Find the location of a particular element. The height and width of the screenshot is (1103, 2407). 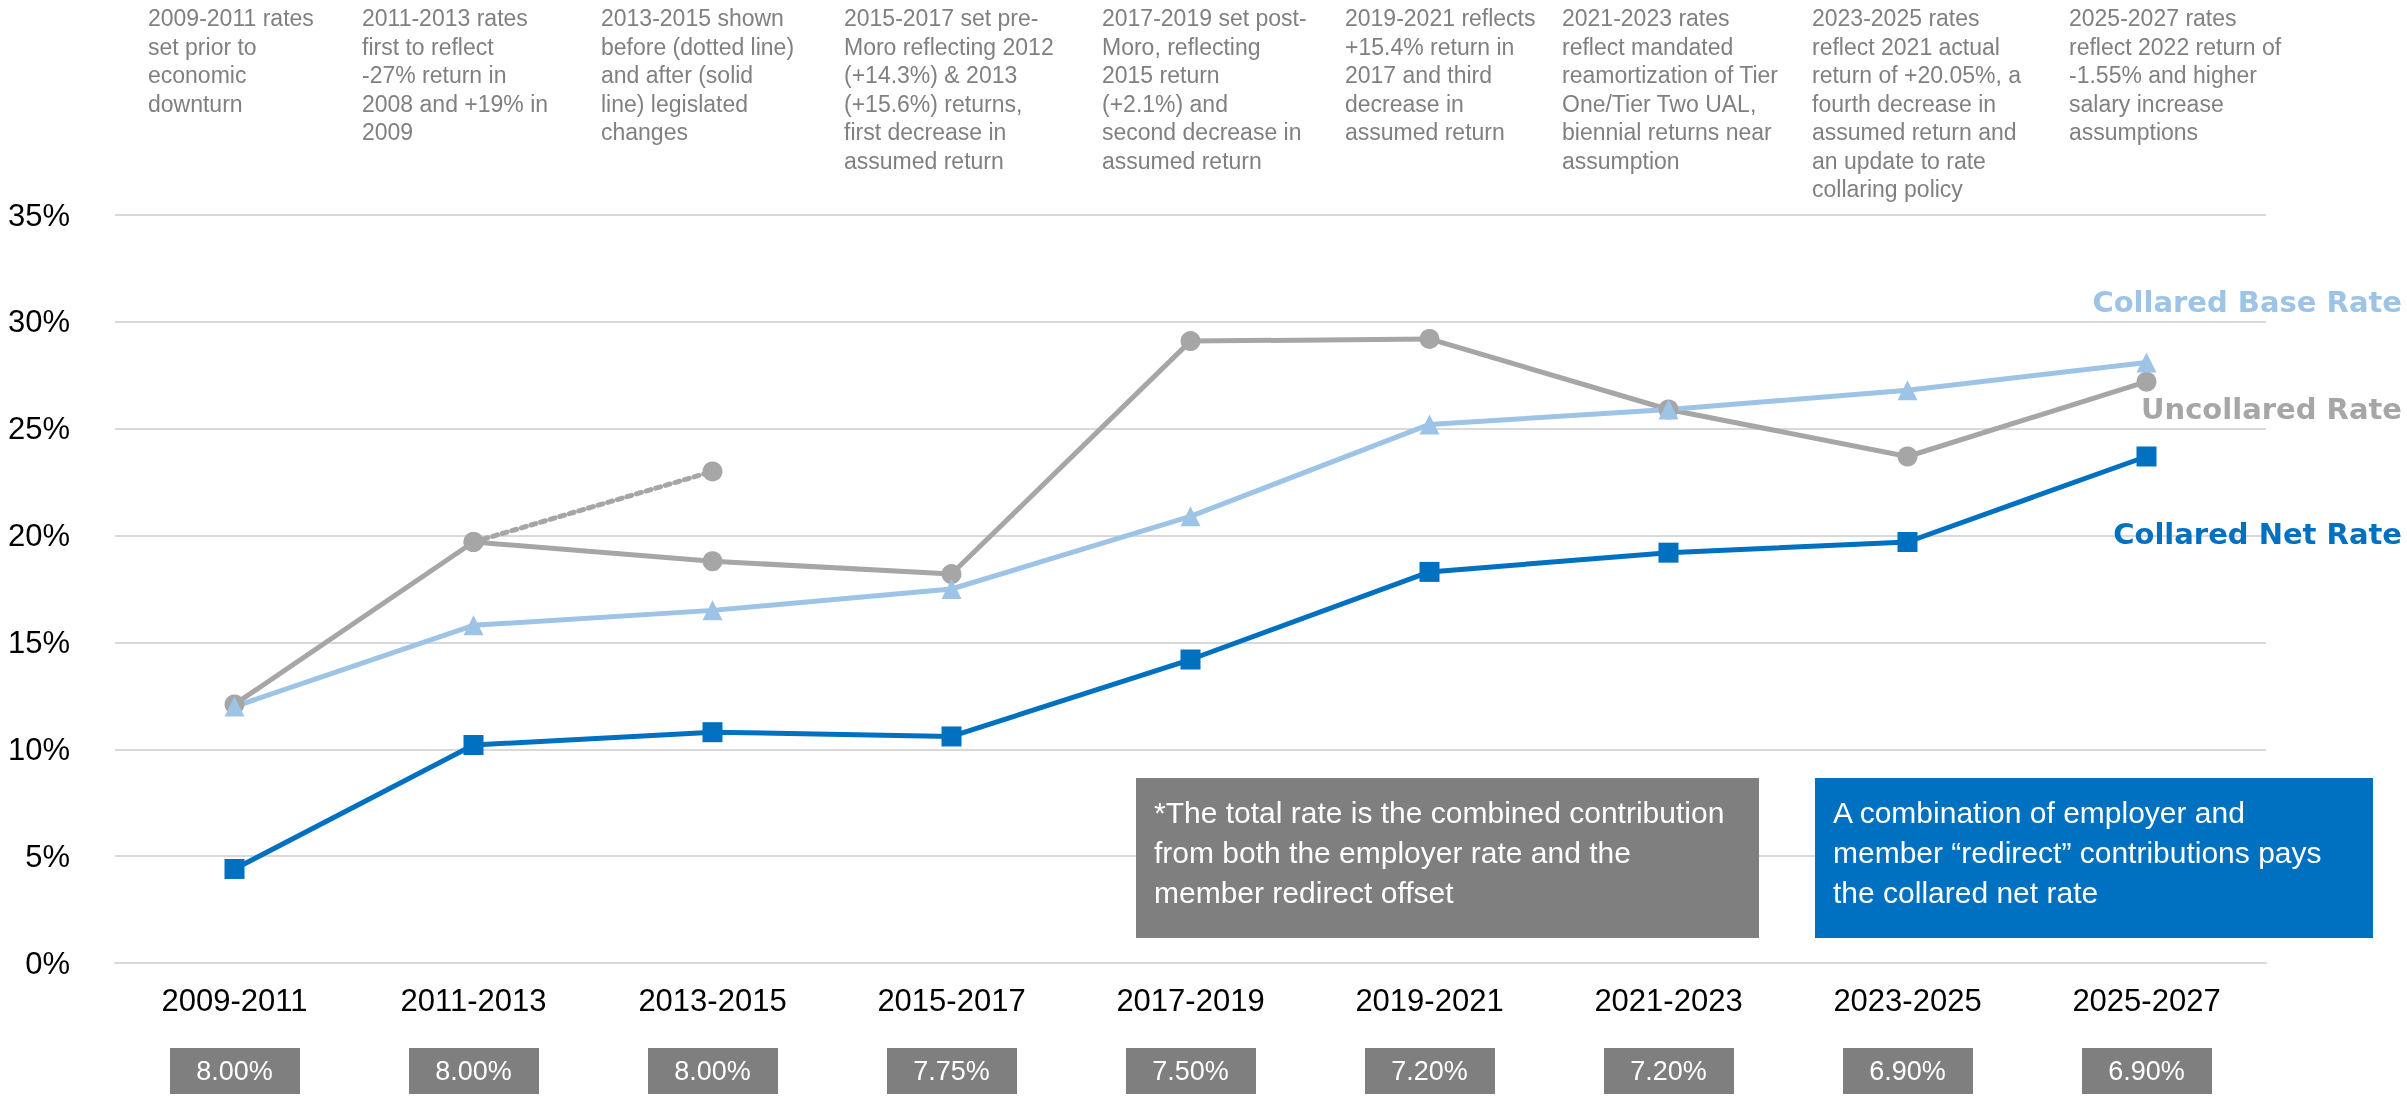

y-tick-label: 30% is located at coordinates (38, 322).